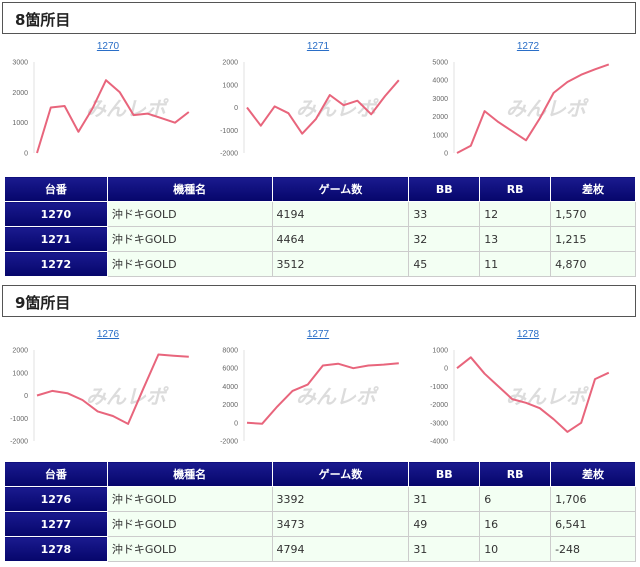 This screenshot has height=567, width=640. Describe the element at coordinates (593, 264) in the screenshot. I see `coin-diff: 4,870` at that location.